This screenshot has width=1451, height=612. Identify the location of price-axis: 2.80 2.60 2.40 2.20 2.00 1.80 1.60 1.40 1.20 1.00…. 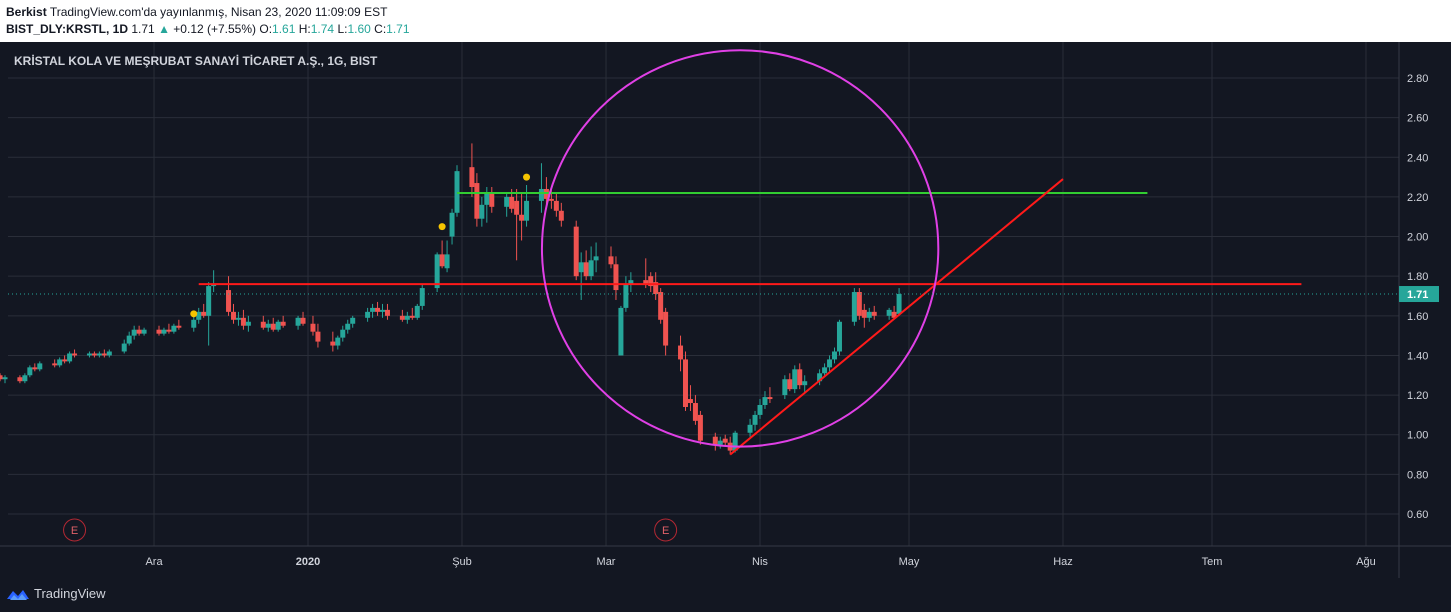
(1419, 297).